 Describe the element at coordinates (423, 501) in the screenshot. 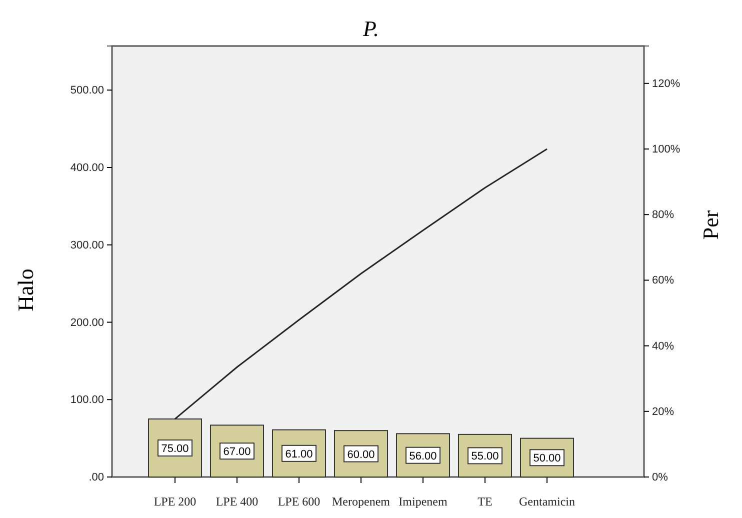

I see `x-tick-label: Imipenem` at that location.